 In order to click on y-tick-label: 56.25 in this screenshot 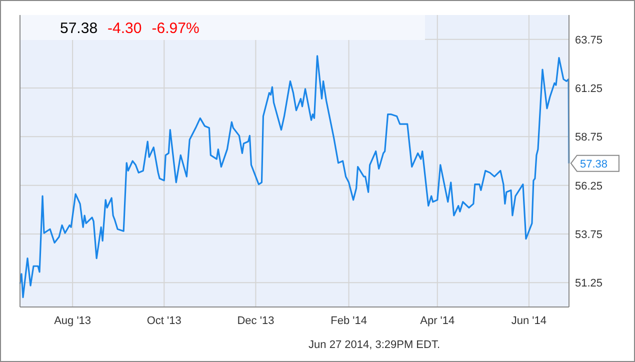, I will do `click(589, 186)`.